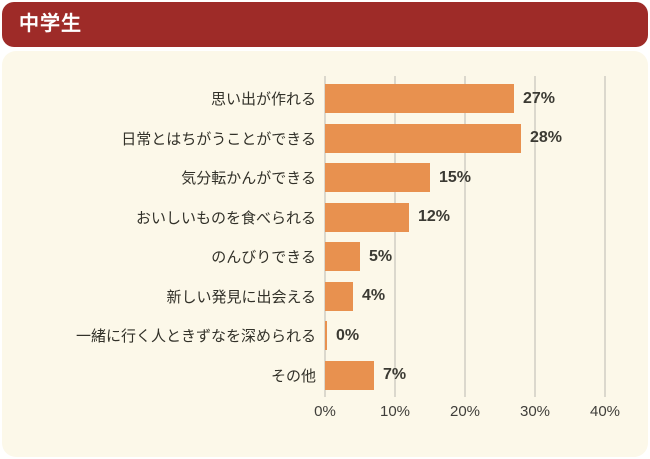 This screenshot has width=650, height=459. What do you see at coordinates (395, 375) in the screenshot?
I see `value-label: 7%` at bounding box center [395, 375].